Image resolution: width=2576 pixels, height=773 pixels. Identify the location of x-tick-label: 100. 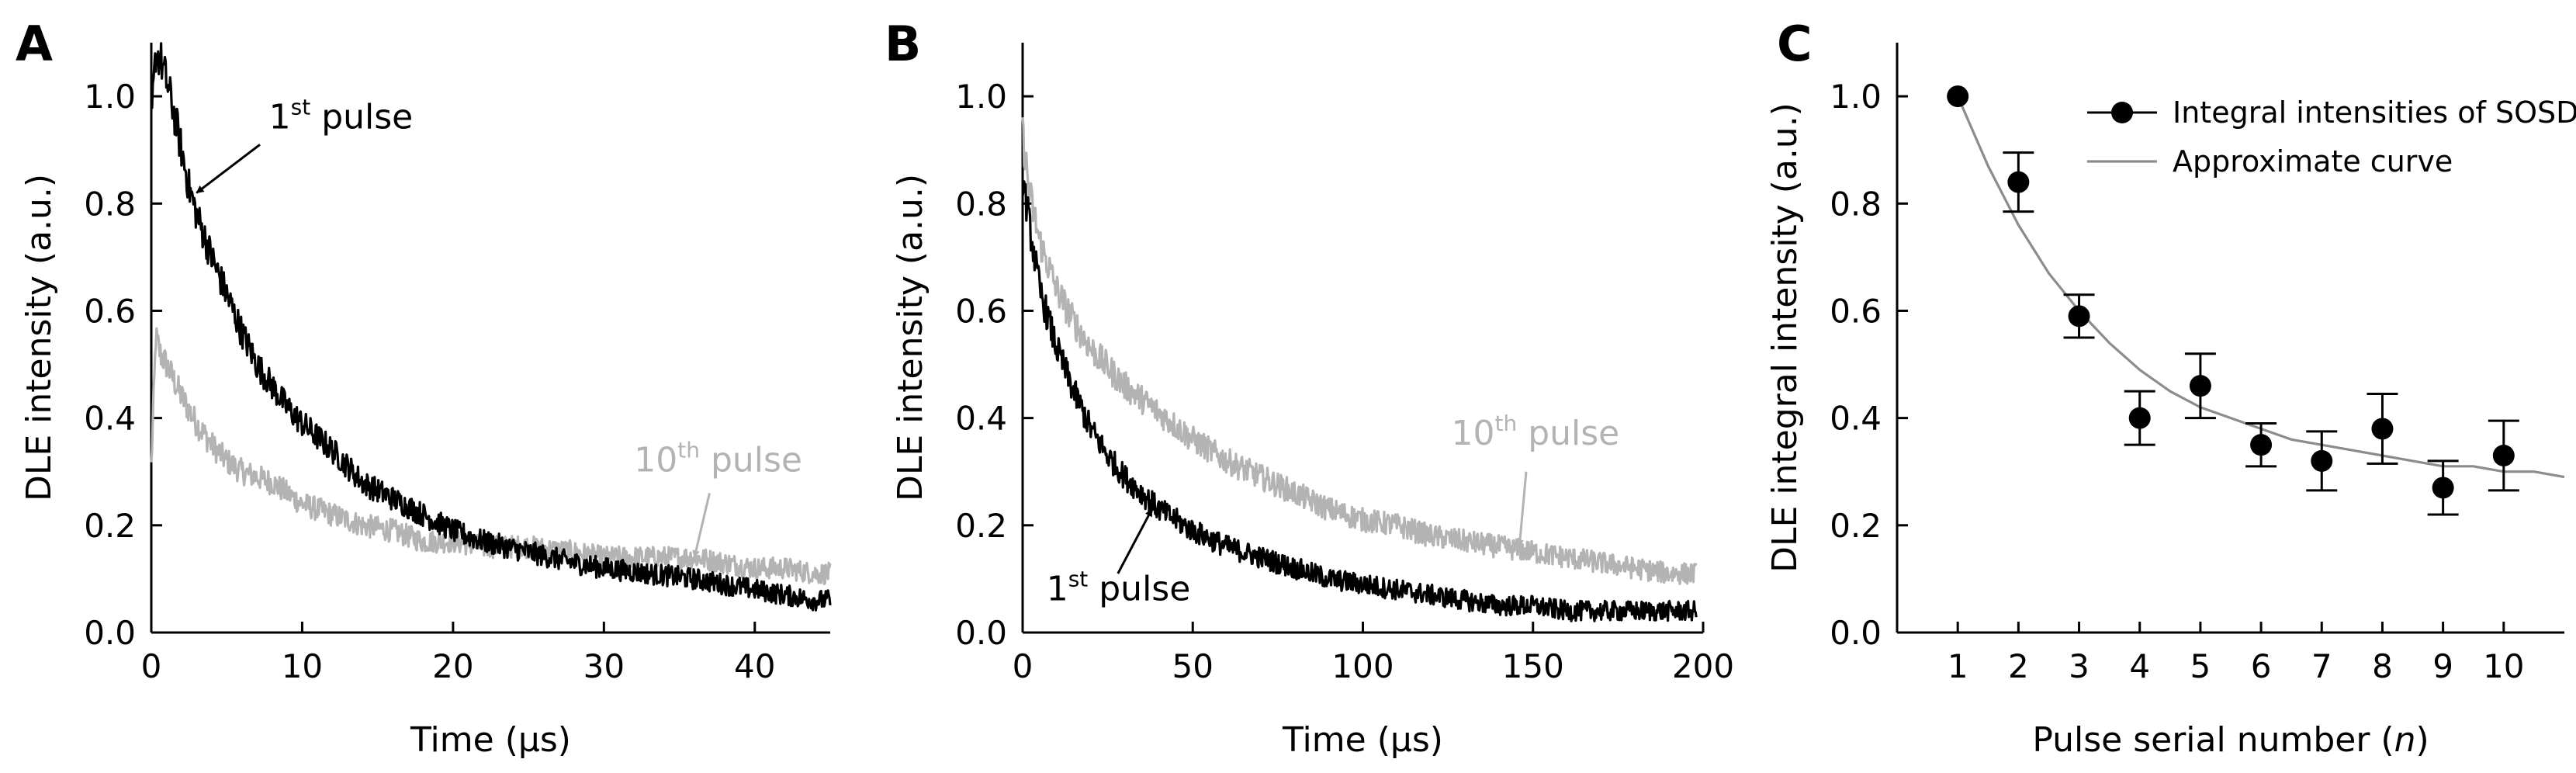
(1362, 666).